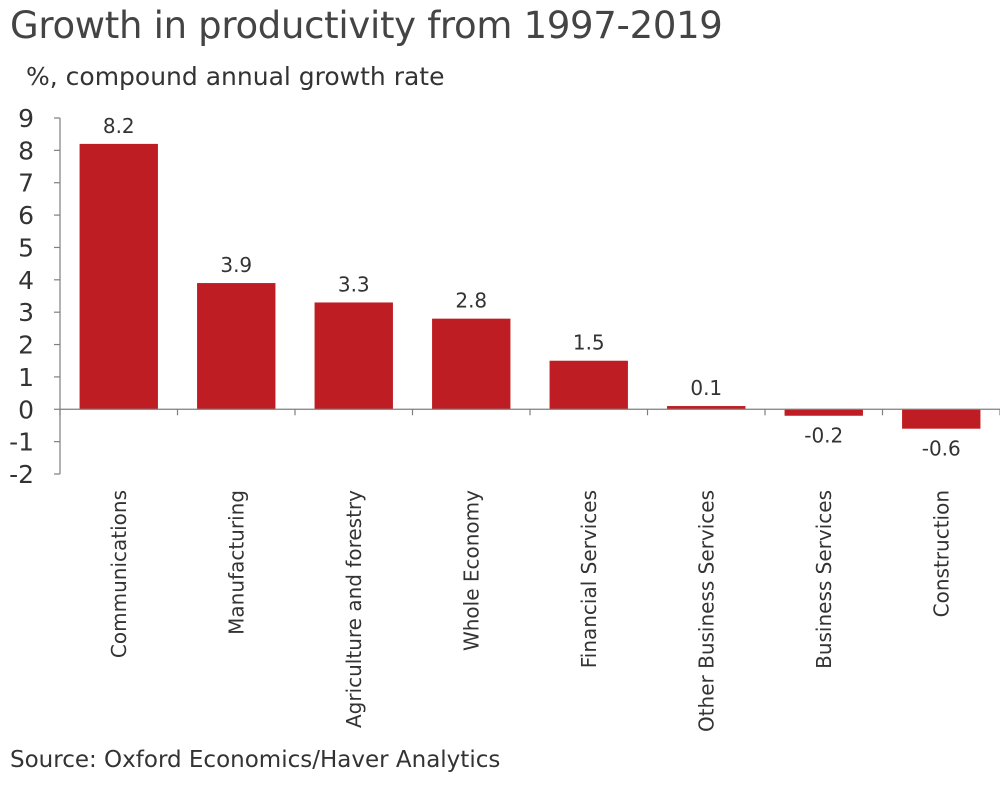 The height and width of the screenshot is (790, 1000). Describe the element at coordinates (471, 301) in the screenshot. I see `bar-value-label: 2.8` at that location.